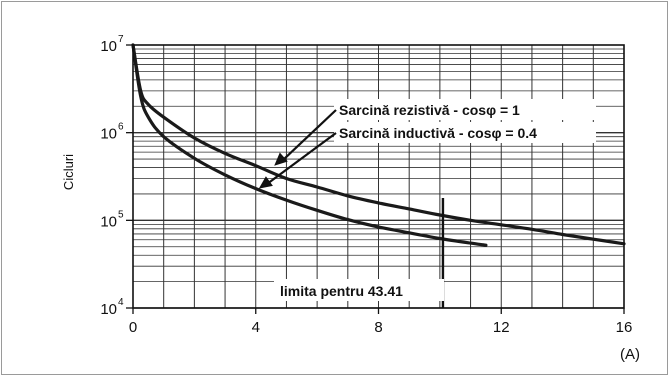 The height and width of the screenshot is (376, 669). I want to click on x-tick-label: 8, so click(378, 327).